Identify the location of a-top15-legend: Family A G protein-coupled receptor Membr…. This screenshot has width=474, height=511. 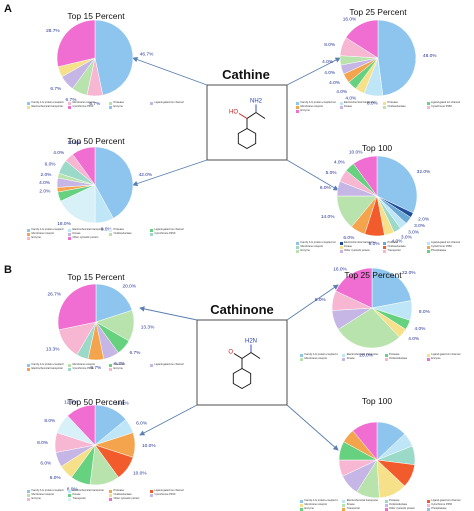
(107, 105).